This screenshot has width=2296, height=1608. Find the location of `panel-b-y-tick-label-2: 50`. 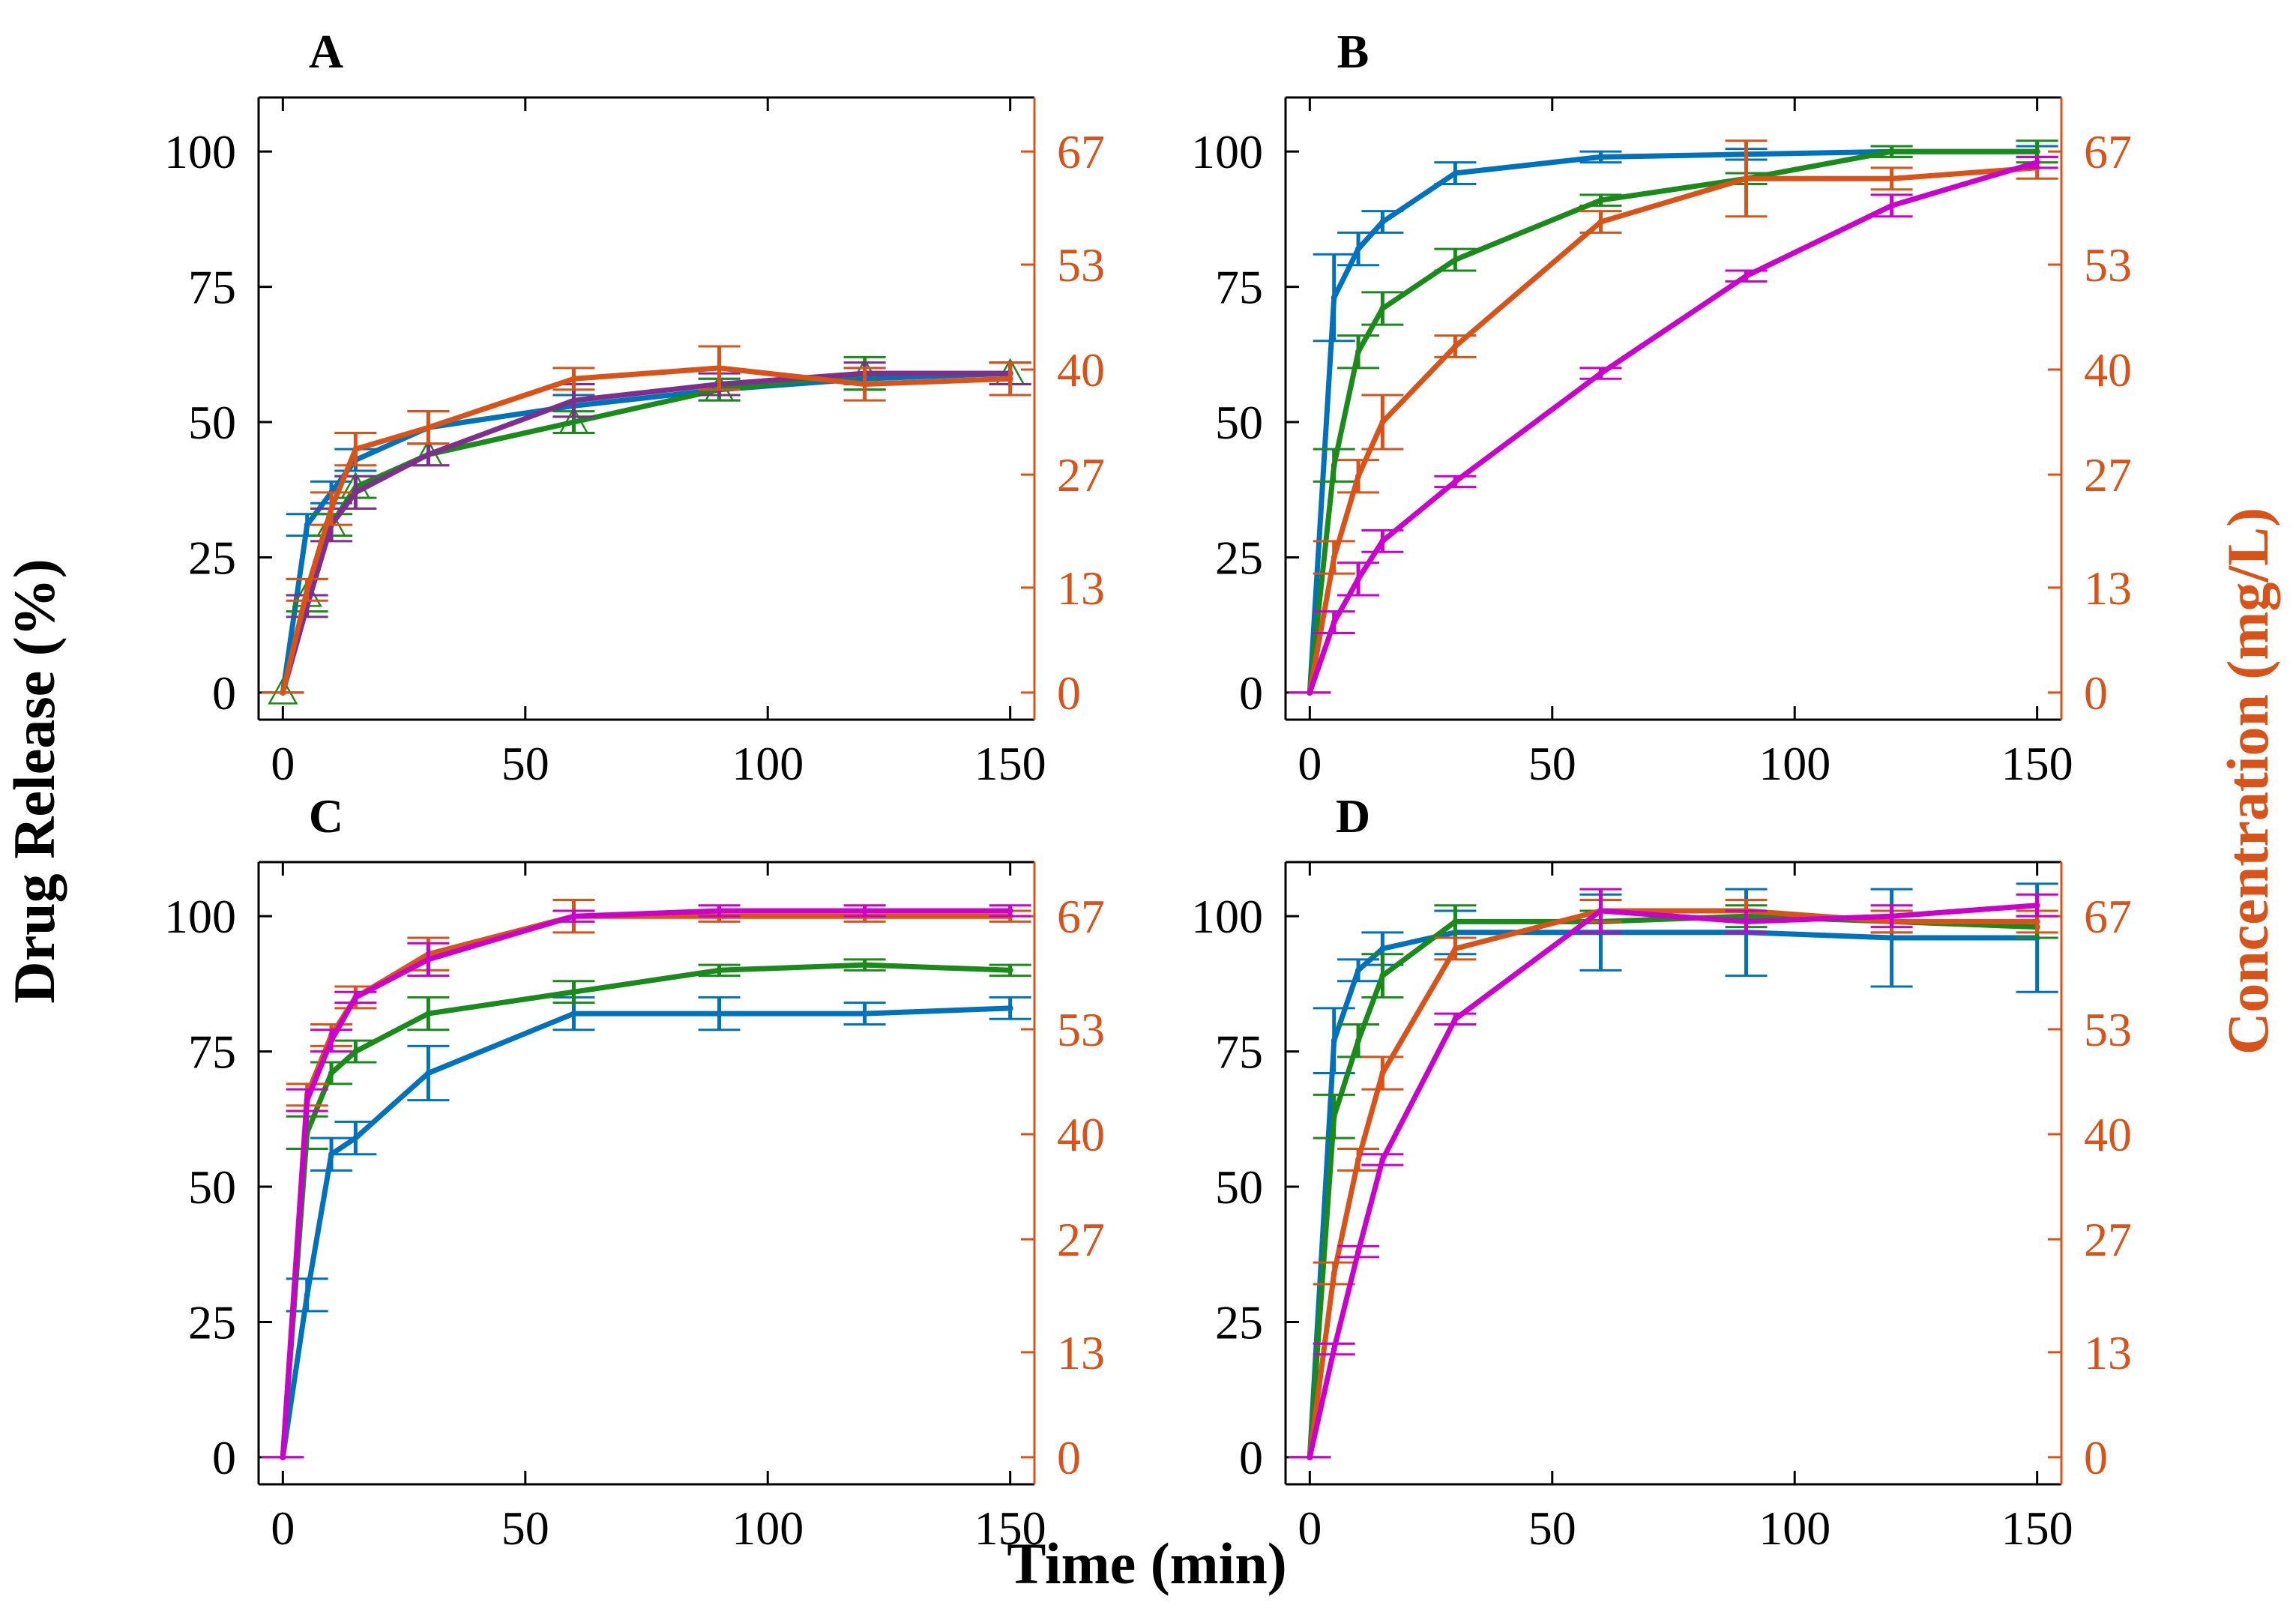

panel-b-y-tick-label-2: 50 is located at coordinates (1239, 422).